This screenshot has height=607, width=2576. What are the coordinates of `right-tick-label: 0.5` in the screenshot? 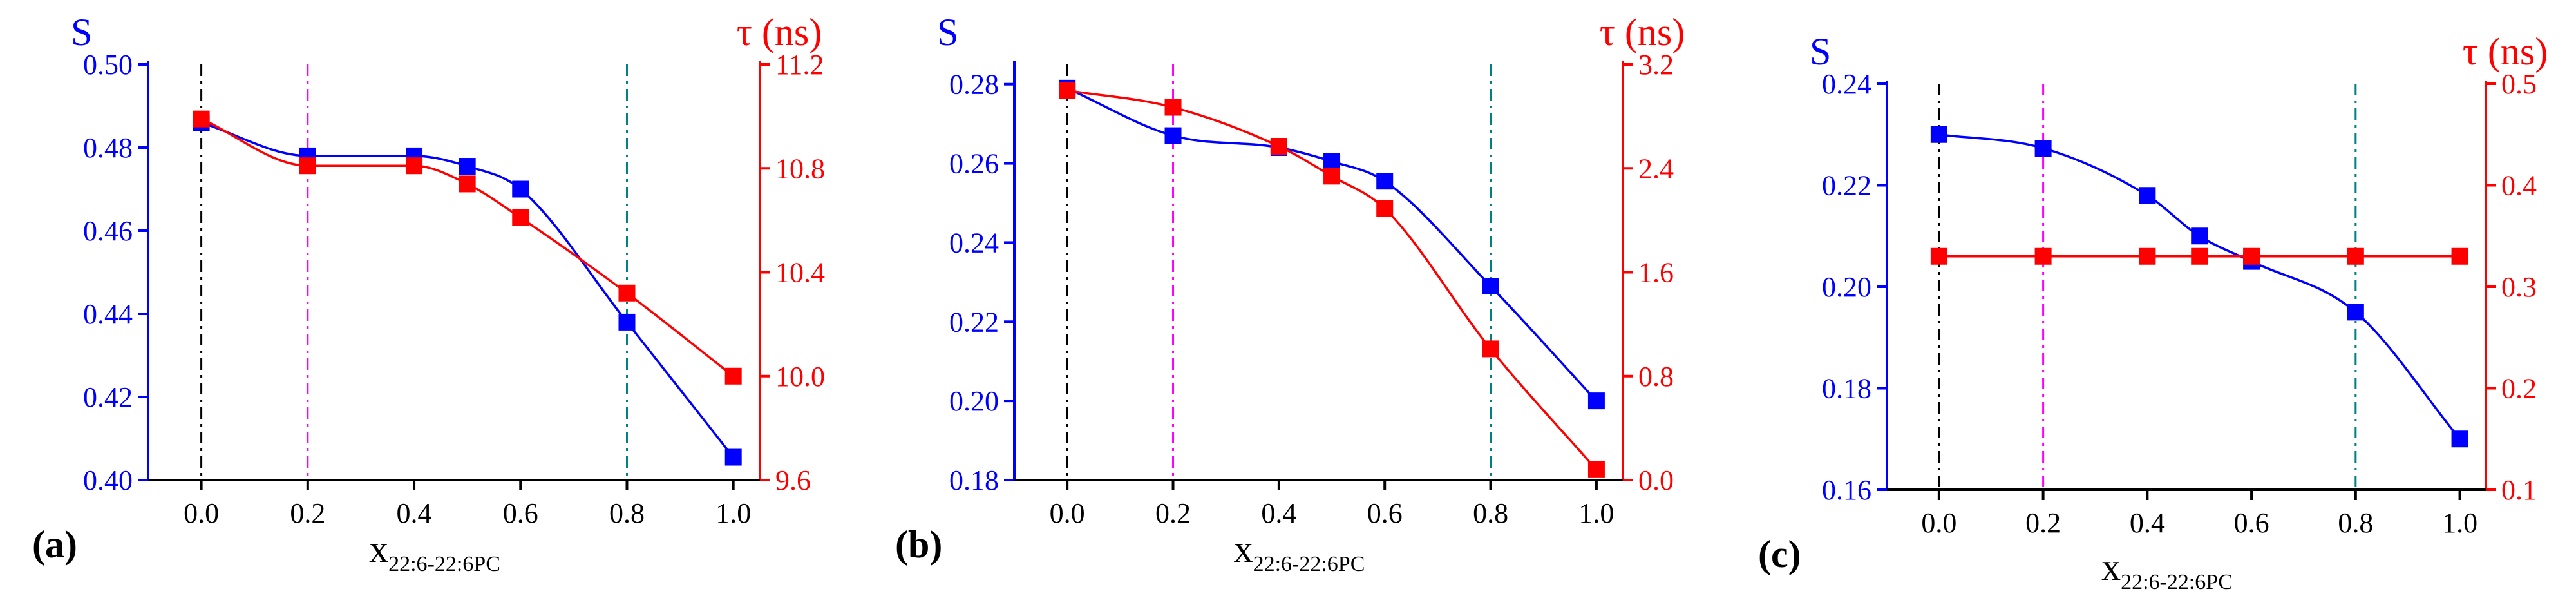 It's located at (2519, 84).